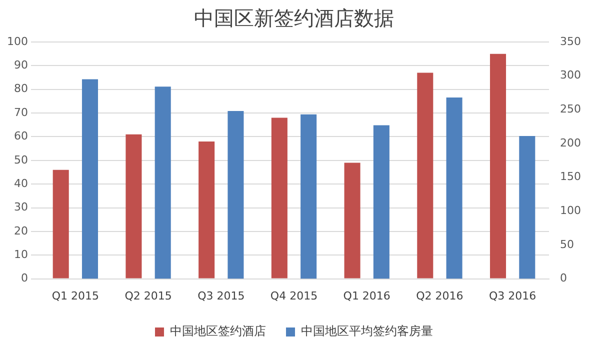  Describe the element at coordinates (367, 331) in the screenshot. I see `legend-label: 中国地区平均签约客房量` at that location.